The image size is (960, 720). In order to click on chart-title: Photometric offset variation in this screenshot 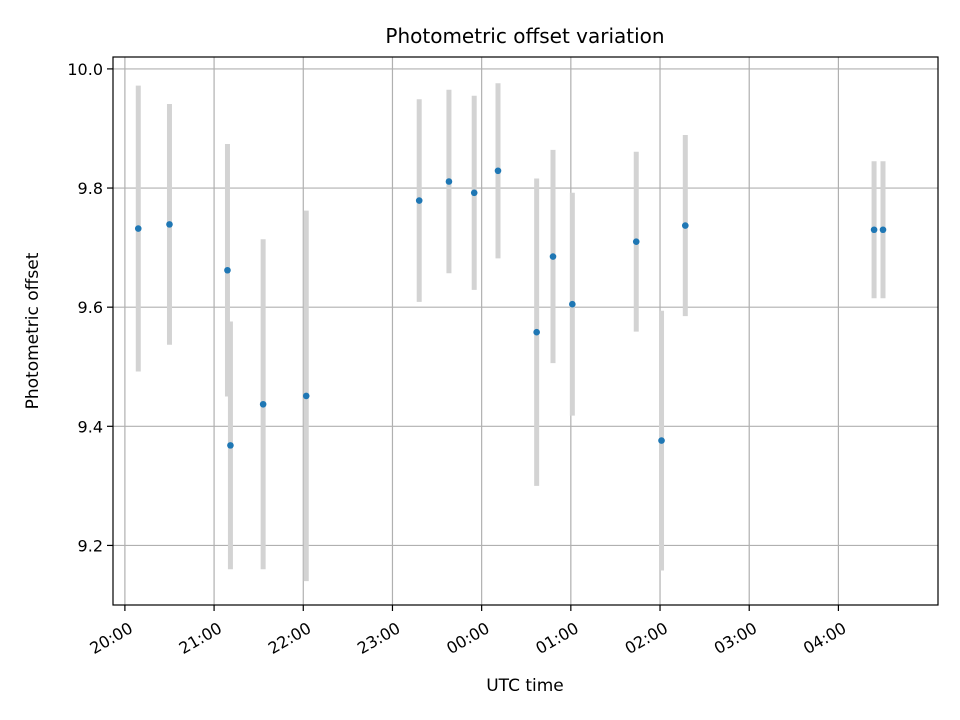, I will do `click(524, 36)`.